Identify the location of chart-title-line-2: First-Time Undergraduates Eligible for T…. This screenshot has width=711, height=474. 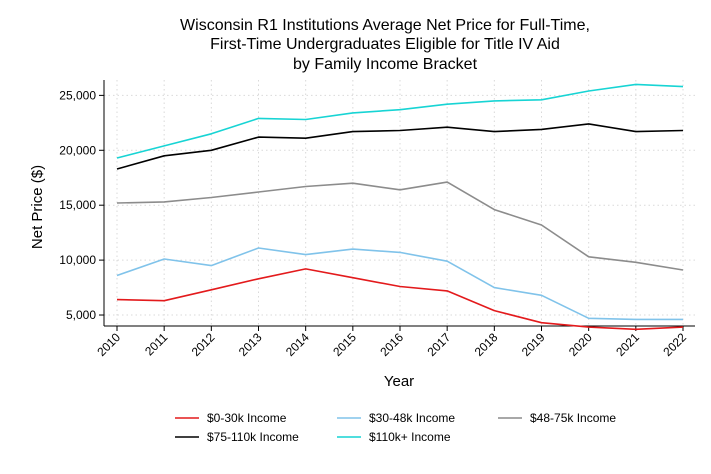
(385, 44).